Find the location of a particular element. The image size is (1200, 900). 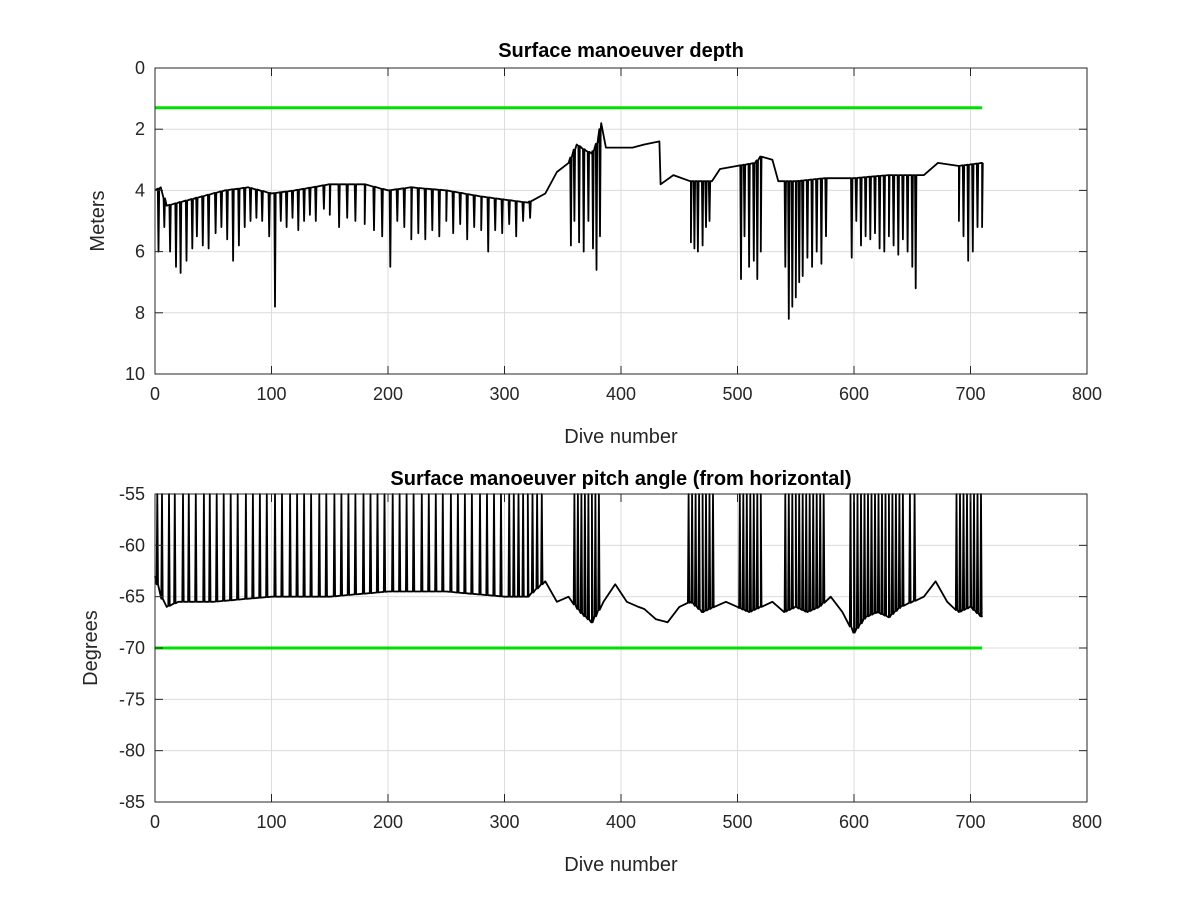

depth-chart-x-tick-label: 100 is located at coordinates (271, 394).